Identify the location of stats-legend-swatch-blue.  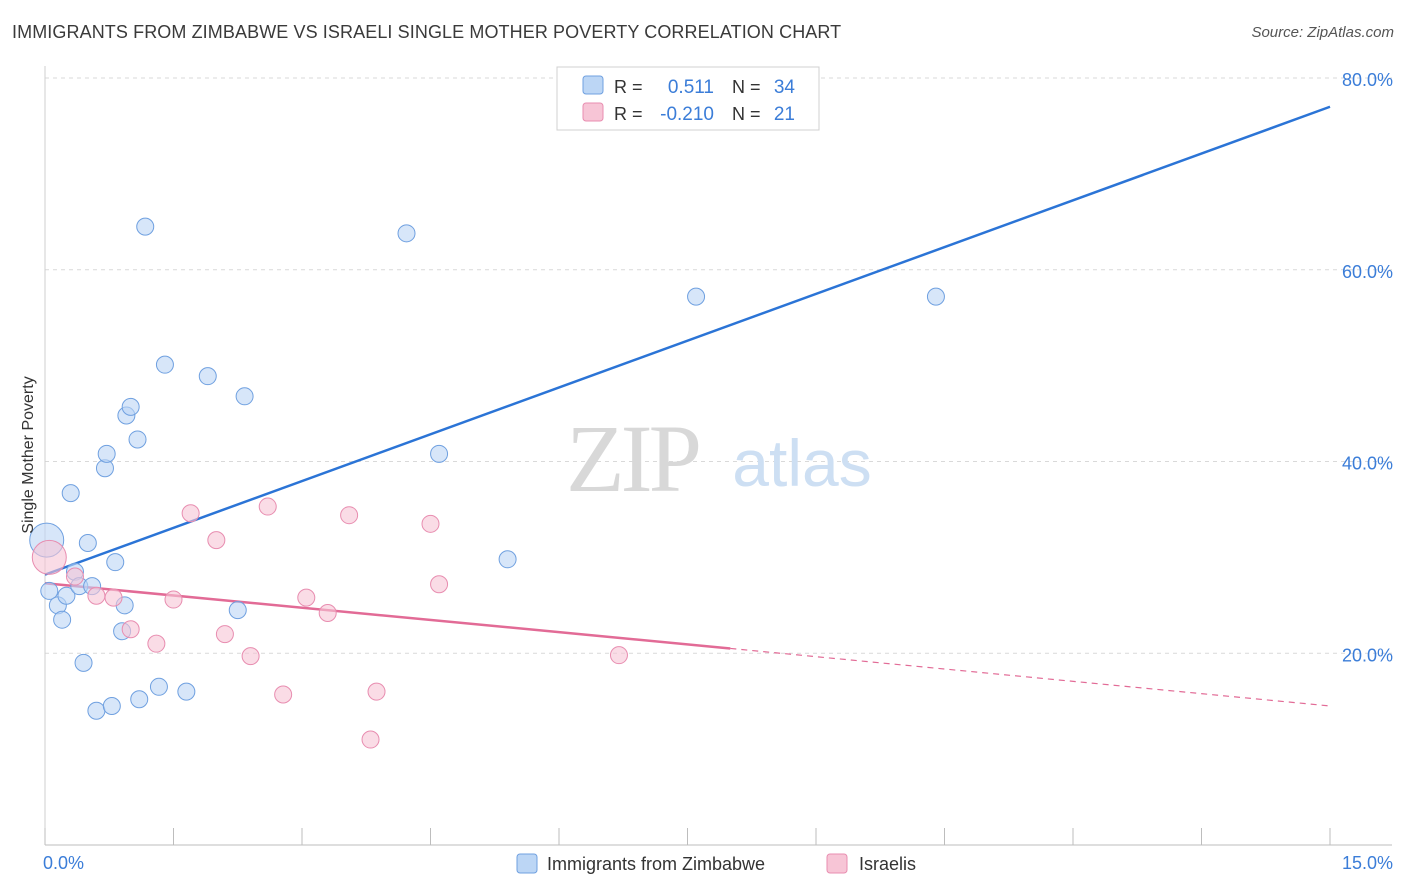
(593, 85).